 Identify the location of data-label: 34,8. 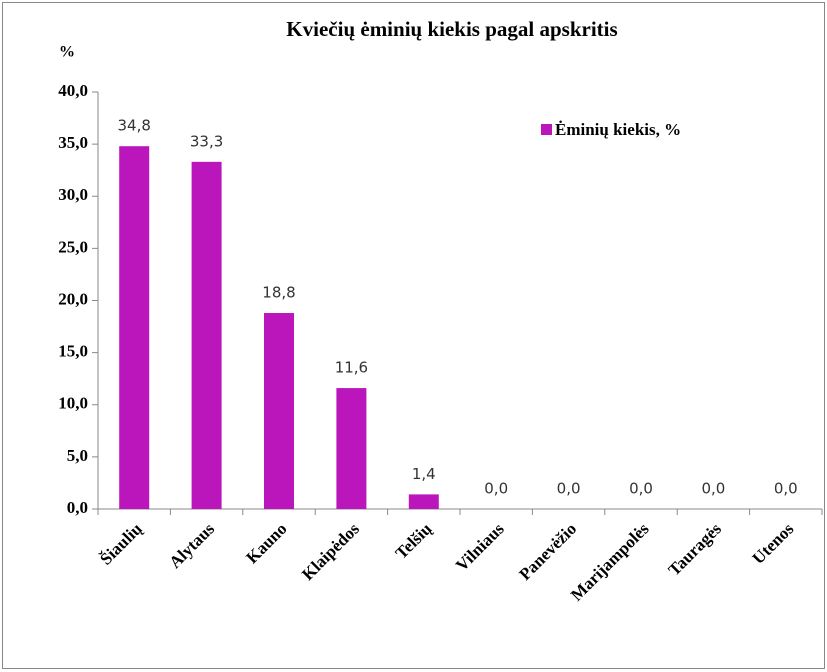
(133, 126).